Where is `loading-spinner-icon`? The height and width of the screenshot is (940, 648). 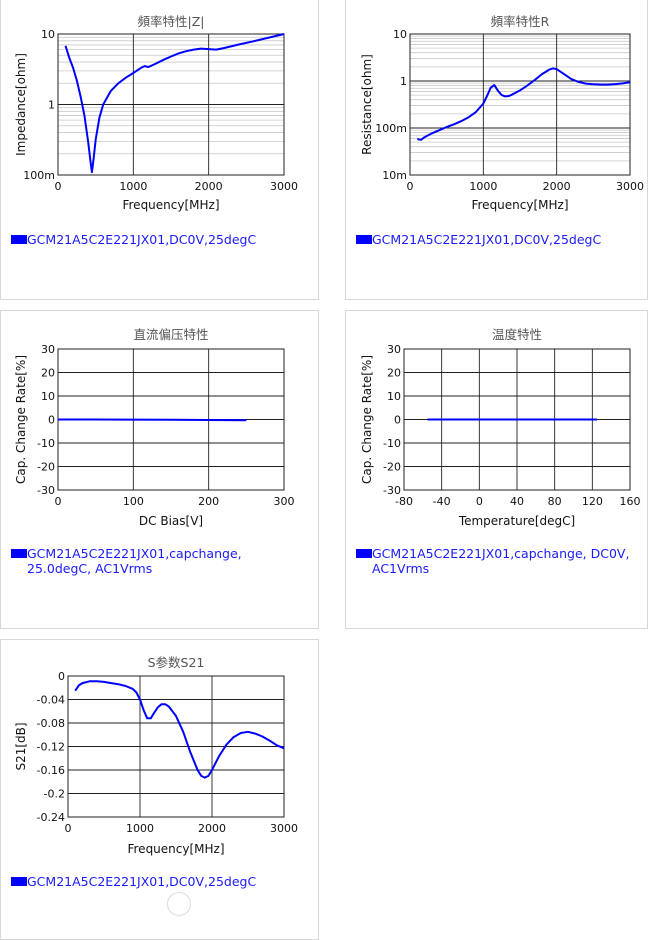
loading-spinner-icon is located at coordinates (179, 904).